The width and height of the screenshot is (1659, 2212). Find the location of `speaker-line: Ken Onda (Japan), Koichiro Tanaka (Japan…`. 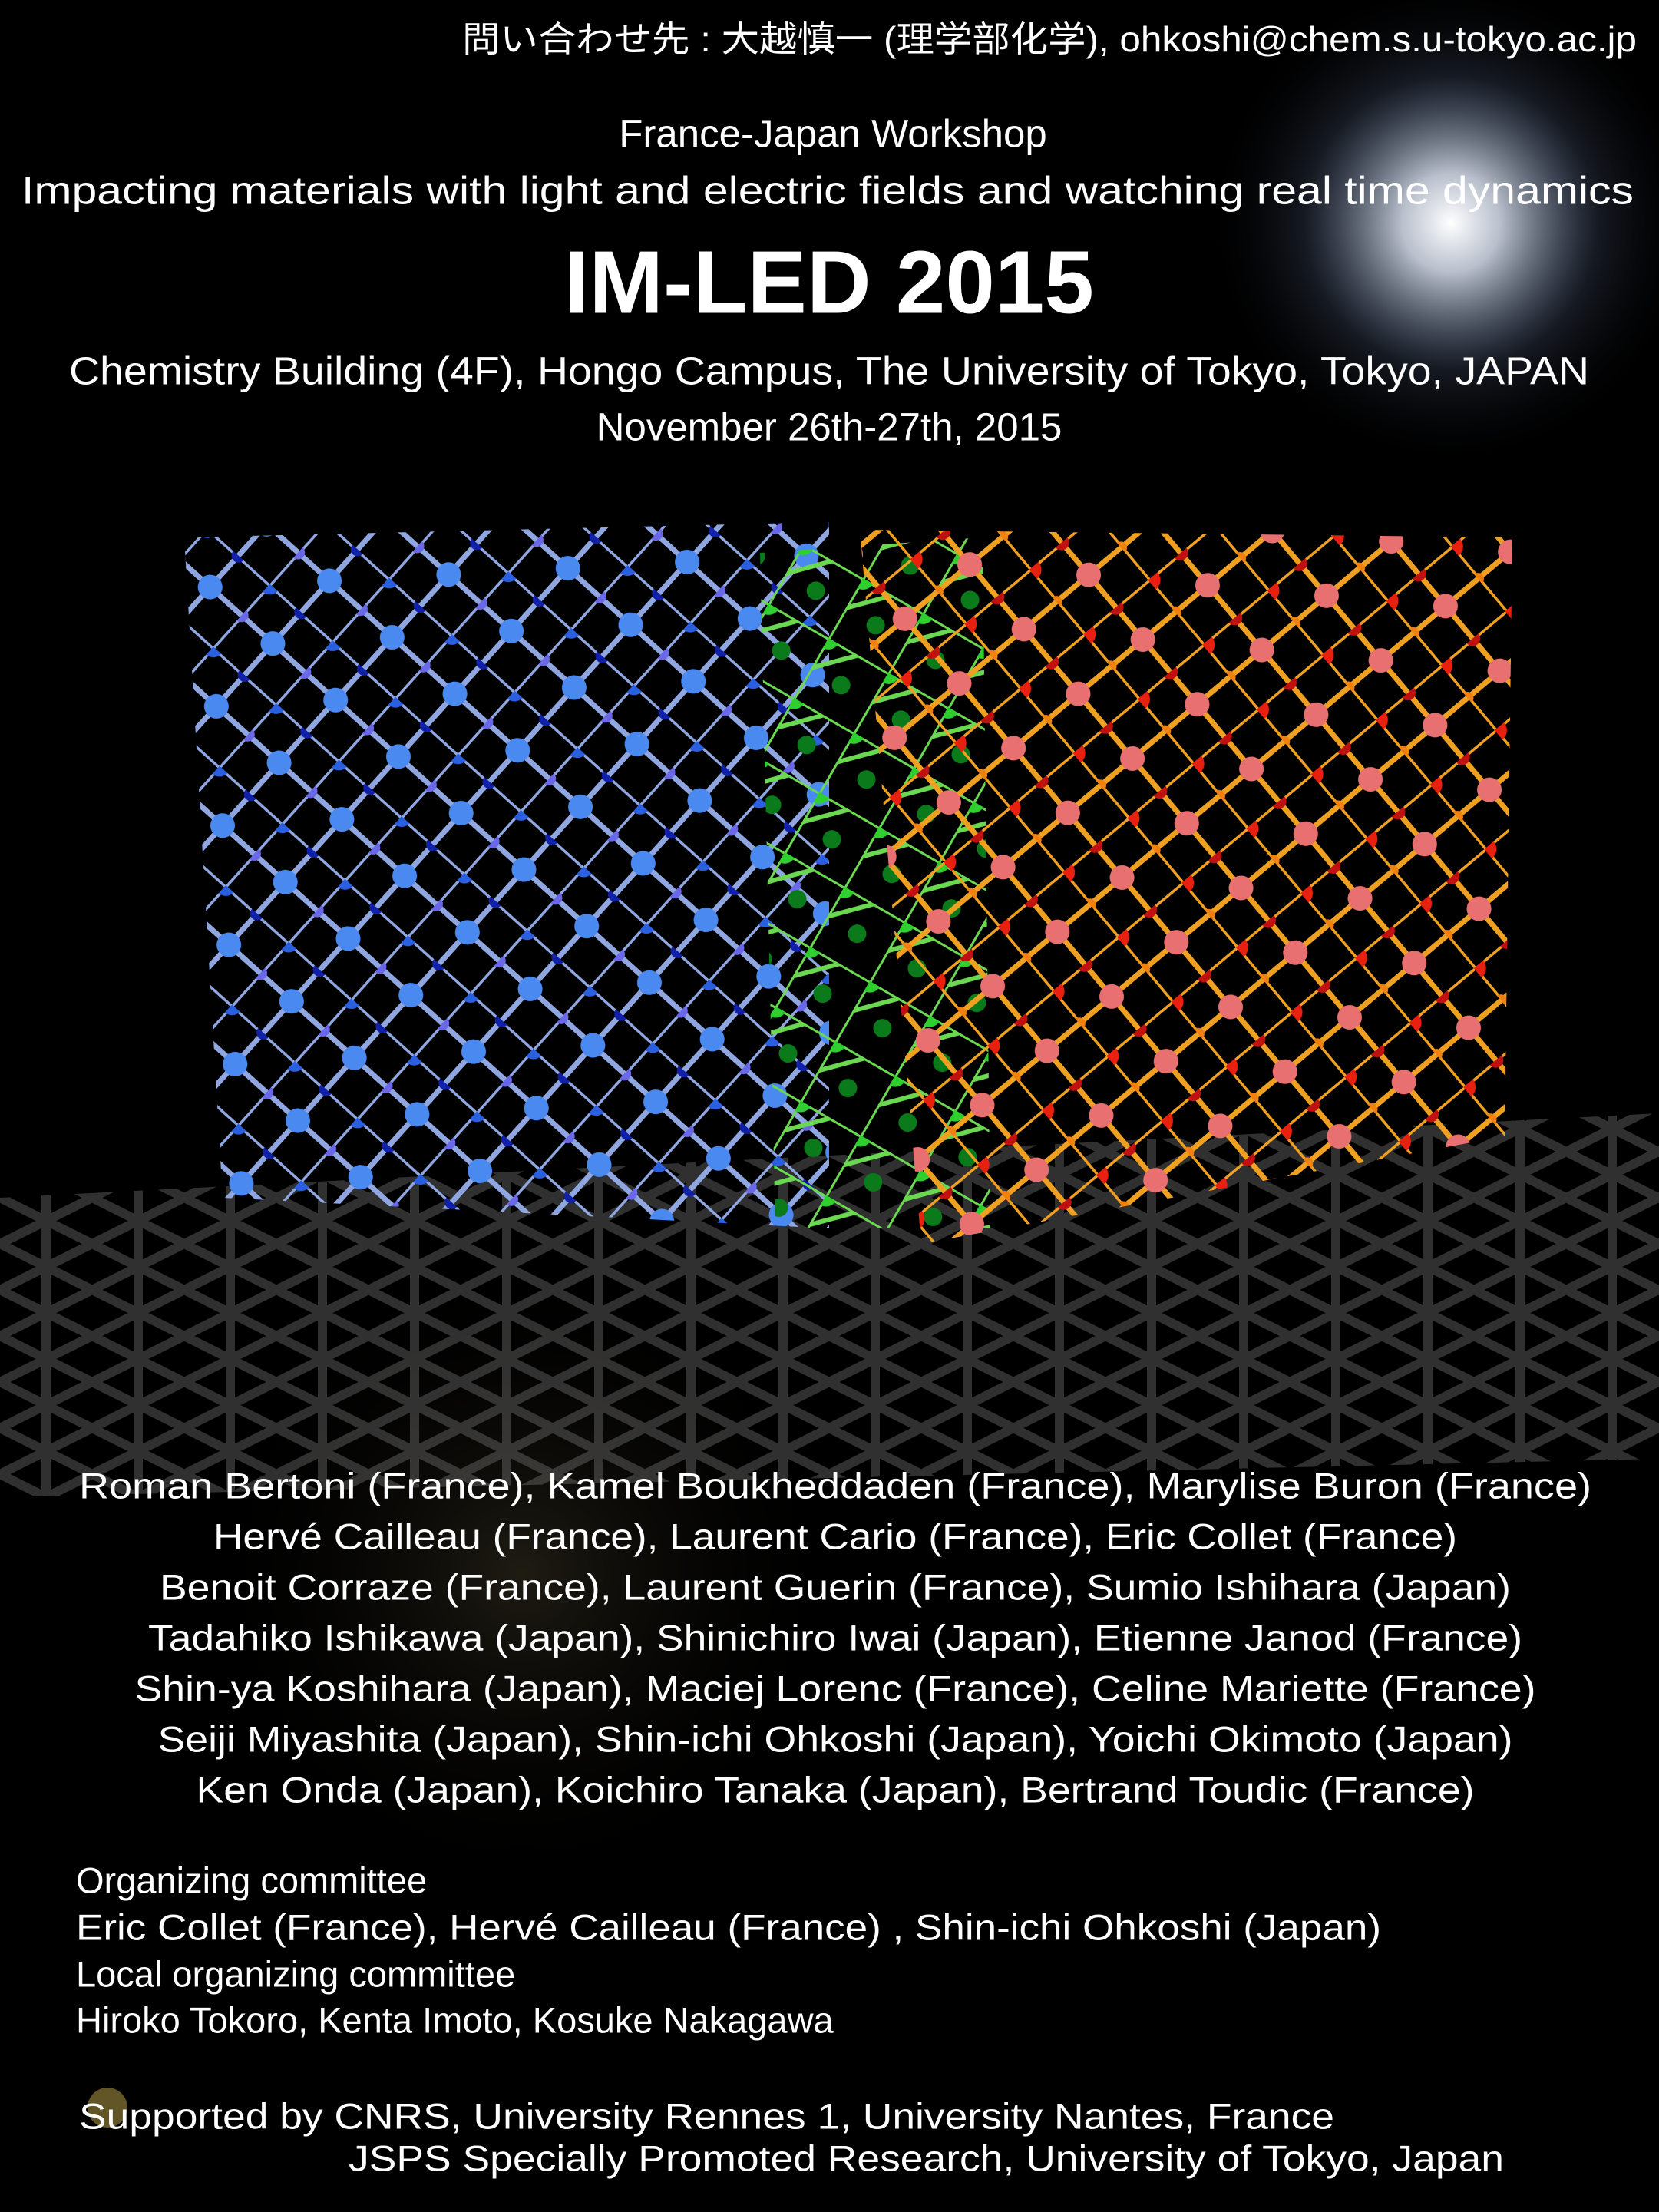

speaker-line: Ken Onda (Japan), Koichiro Tanaka (Japan… is located at coordinates (836, 1790).